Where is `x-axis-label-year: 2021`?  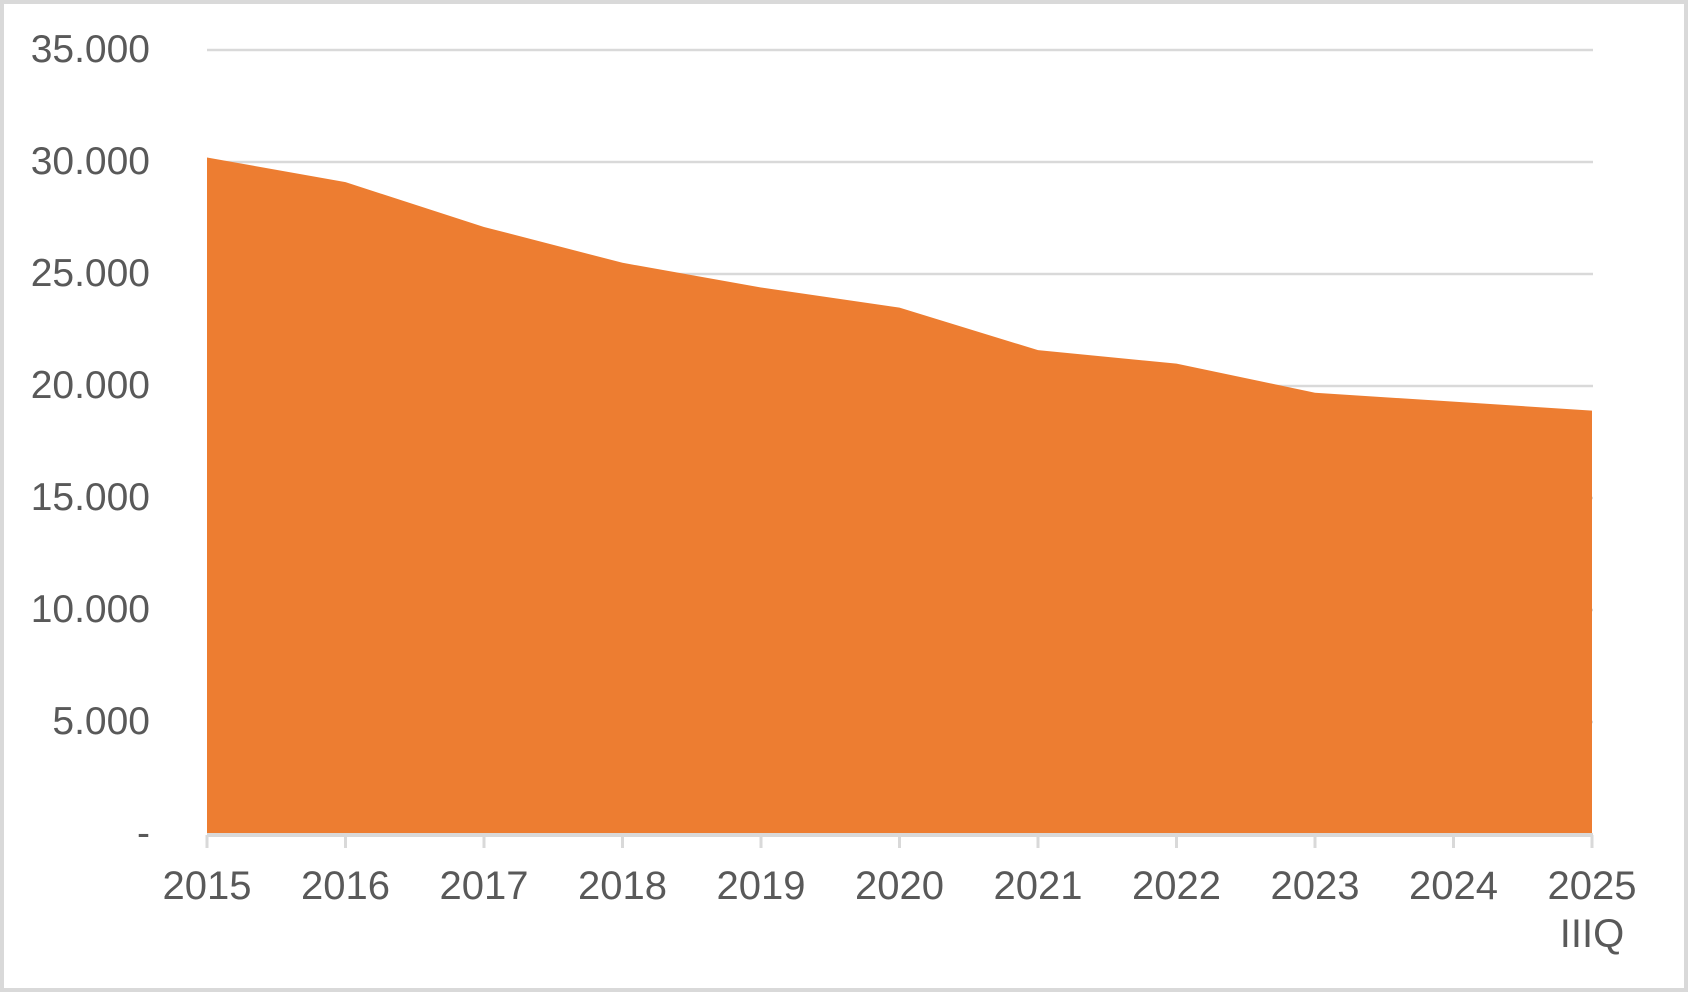
x-axis-label-year: 2021 is located at coordinates (1038, 886).